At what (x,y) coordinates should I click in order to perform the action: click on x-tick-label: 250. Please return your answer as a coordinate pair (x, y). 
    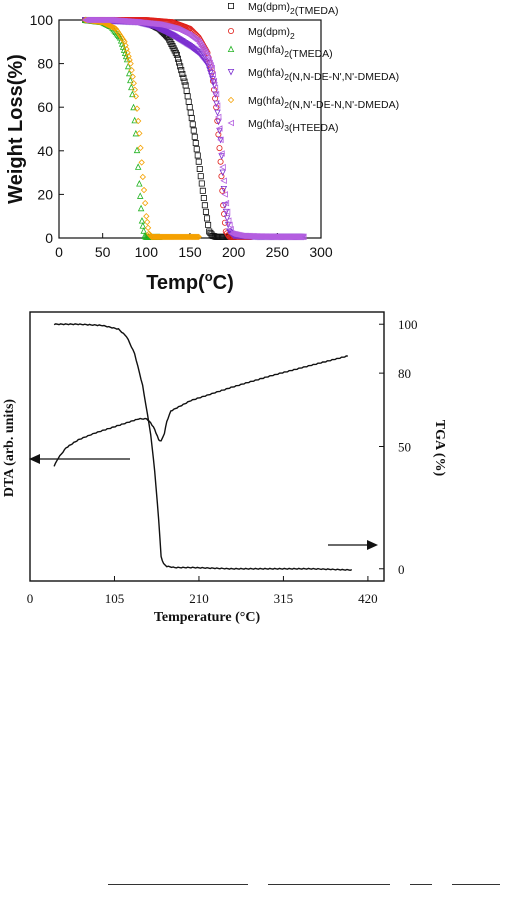
    Looking at the image, I should click on (278, 252).